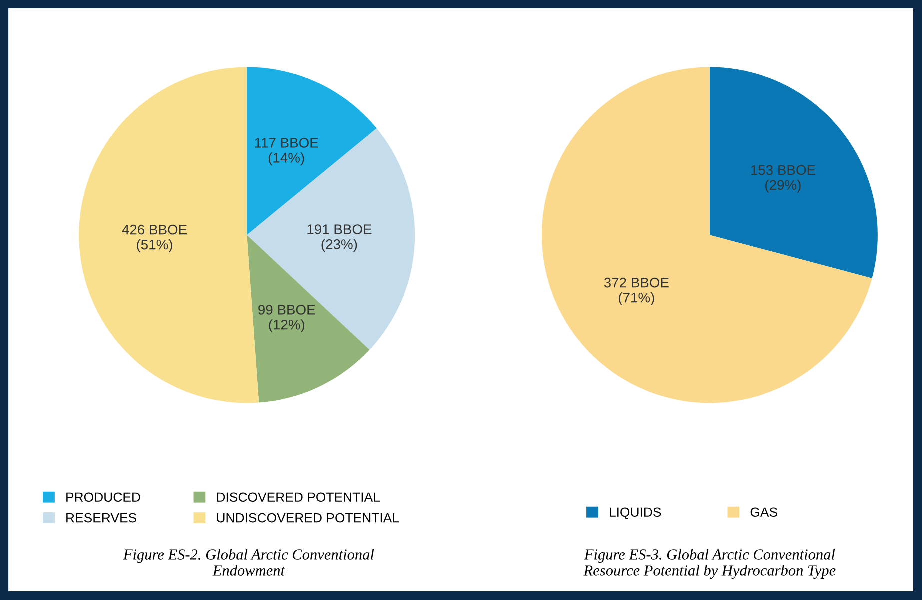  I want to click on data-label: 99 BBOE (12%), so click(287, 319).